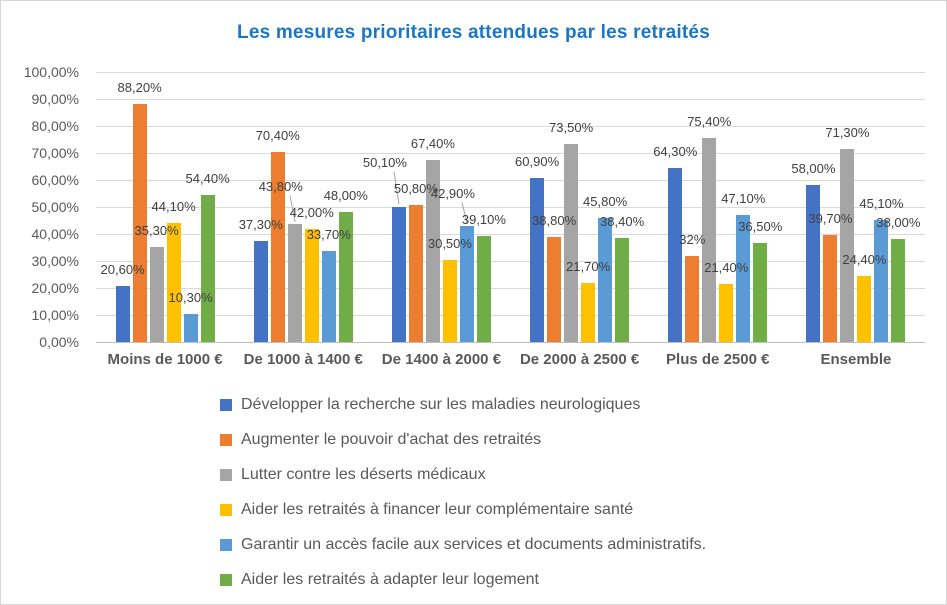 This screenshot has width=947, height=605. What do you see at coordinates (55, 180) in the screenshot?
I see `y-axis-tick-label: 60,00%` at bounding box center [55, 180].